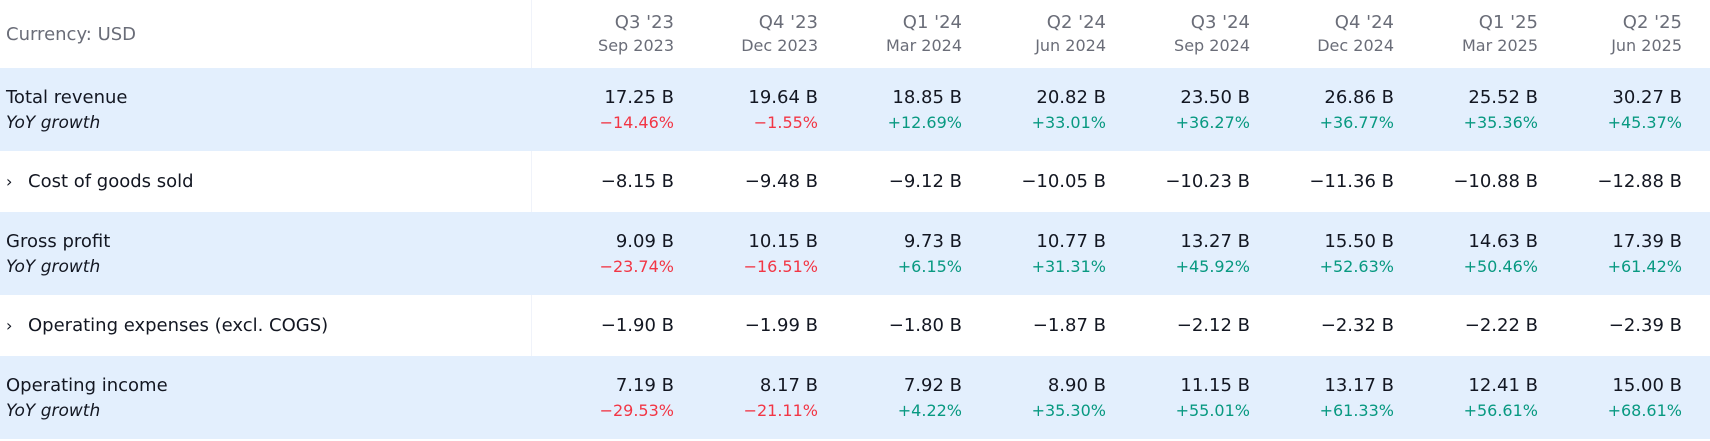  I want to click on value-cell: 10.15 B −16.51%, so click(746, 253).